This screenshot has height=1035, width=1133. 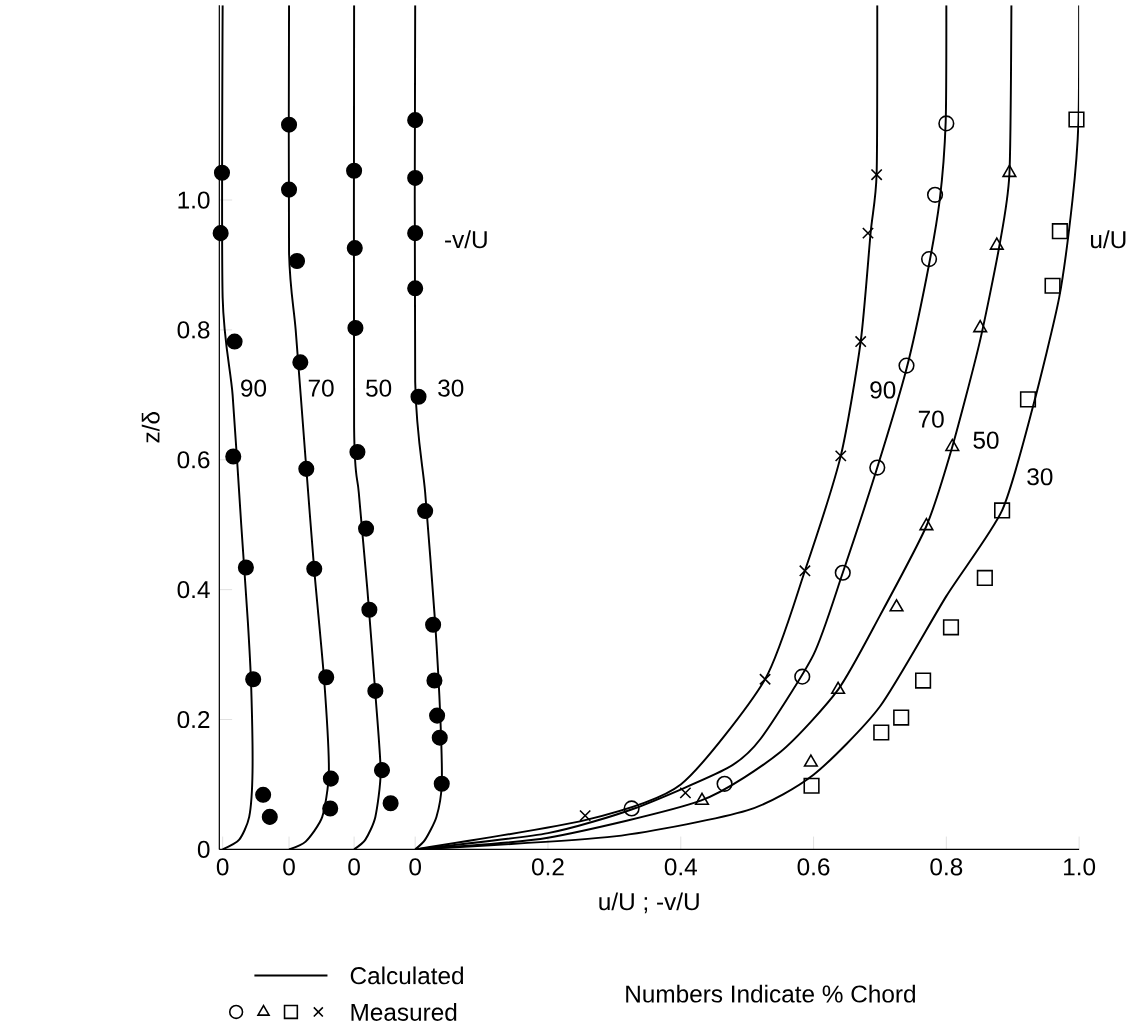 What do you see at coordinates (150, 427) in the screenshot?
I see `y-axis-title: z/δ` at bounding box center [150, 427].